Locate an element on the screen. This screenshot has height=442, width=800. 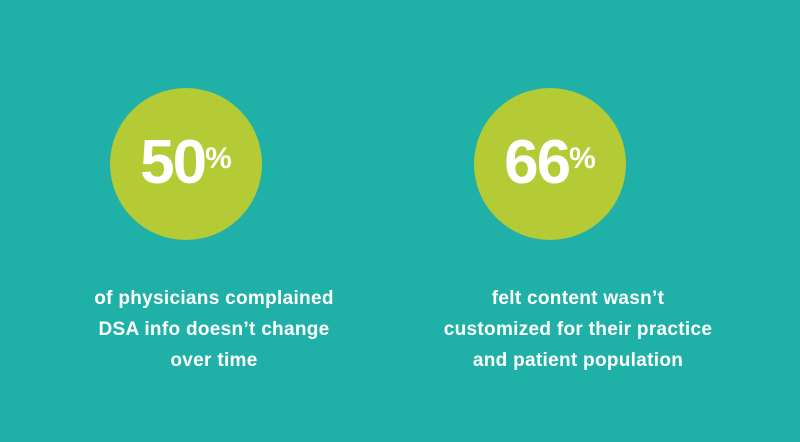
caption-line: DSA info doesn’t change is located at coordinates (214, 329).